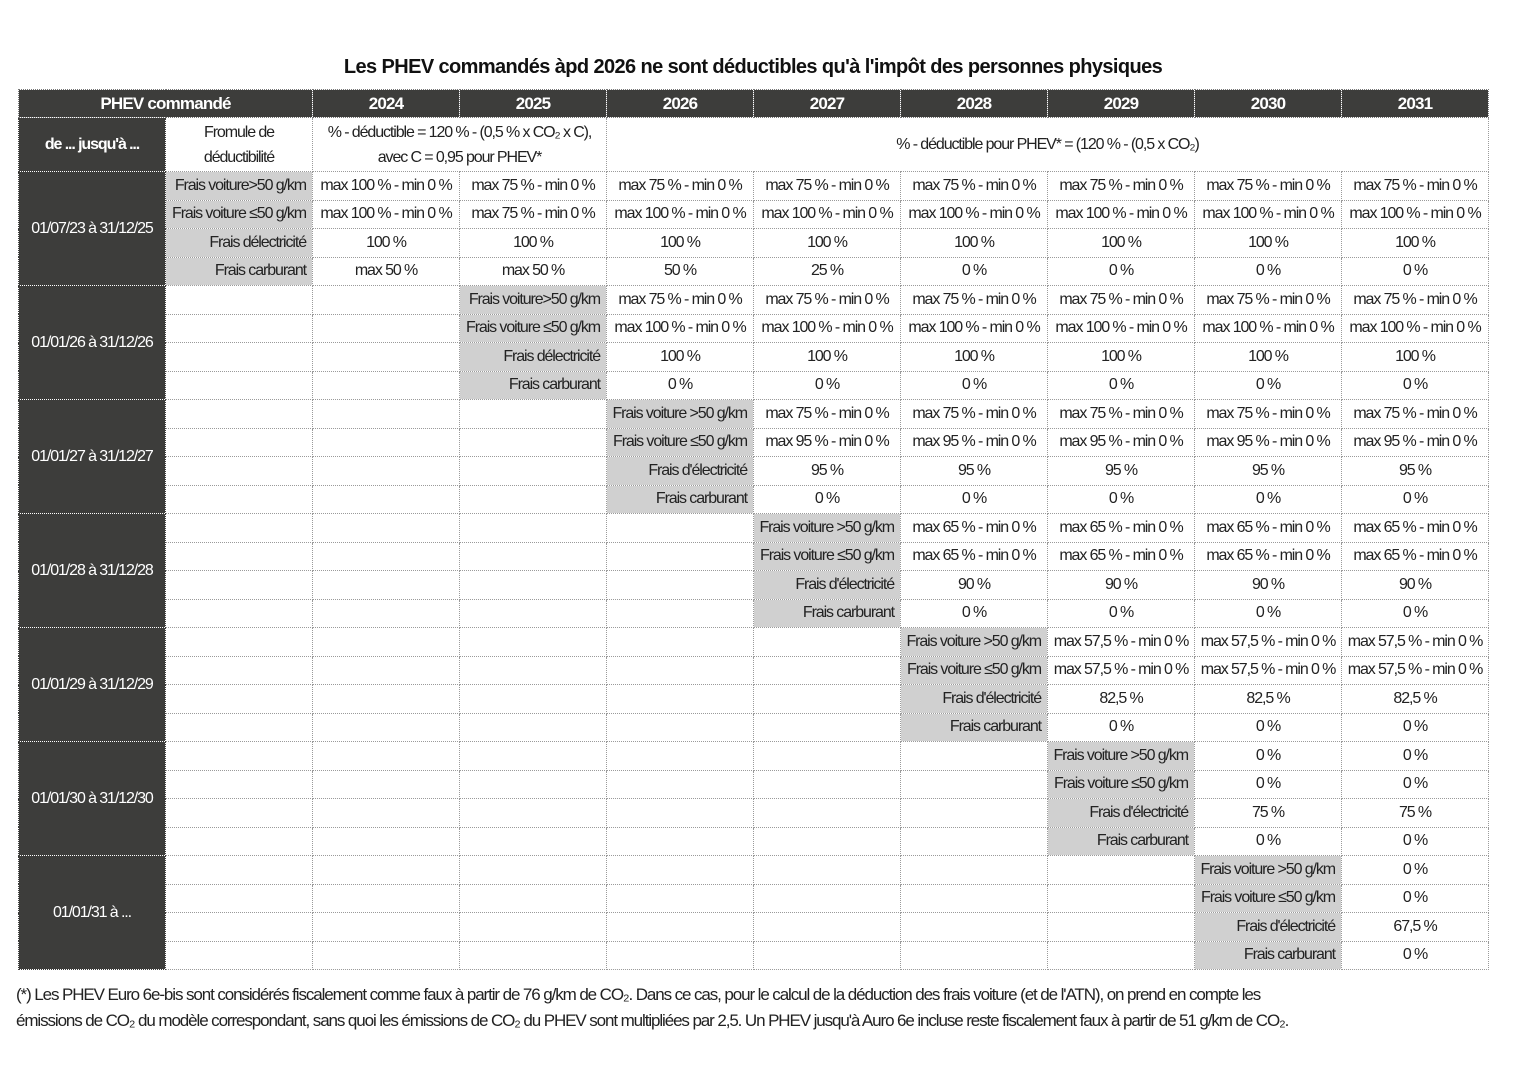 The width and height of the screenshot is (1536, 1072). I want to click on header-year: 2028, so click(974, 103).